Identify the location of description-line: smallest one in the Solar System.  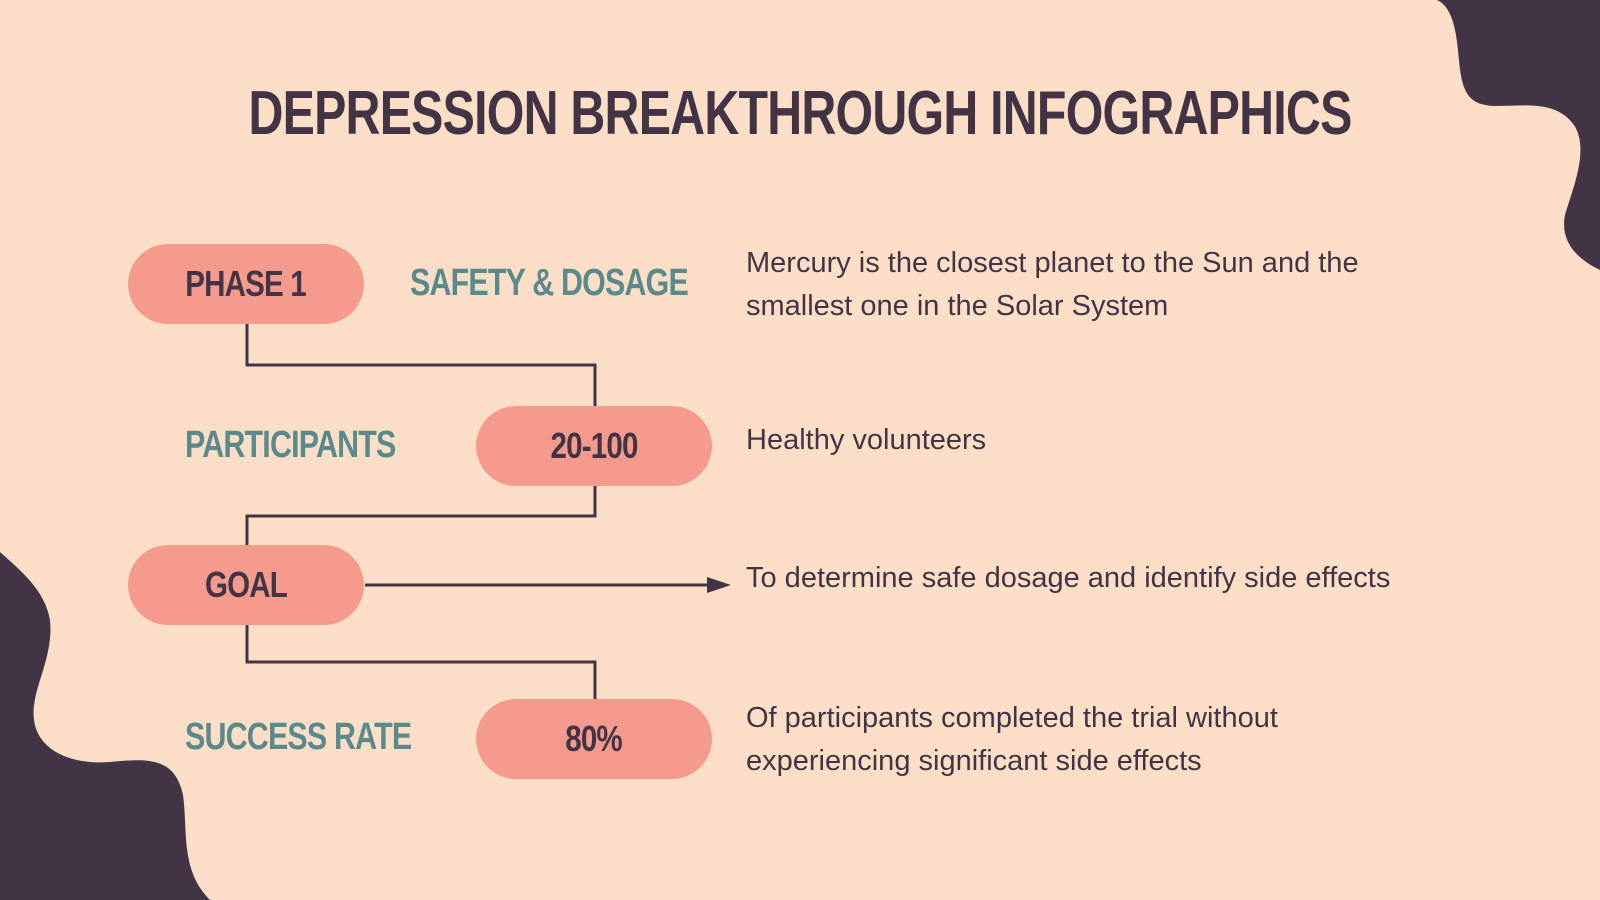
(957, 306).